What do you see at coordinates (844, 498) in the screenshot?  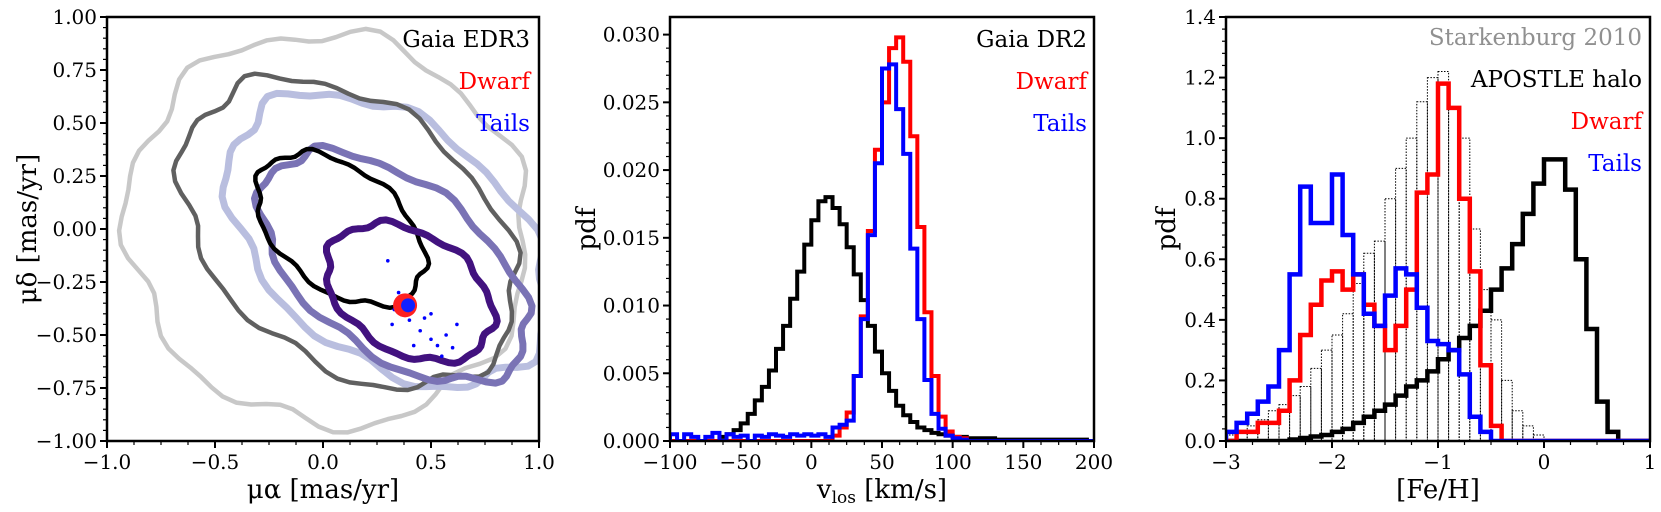 I see `x-axis-label-sub: los` at bounding box center [844, 498].